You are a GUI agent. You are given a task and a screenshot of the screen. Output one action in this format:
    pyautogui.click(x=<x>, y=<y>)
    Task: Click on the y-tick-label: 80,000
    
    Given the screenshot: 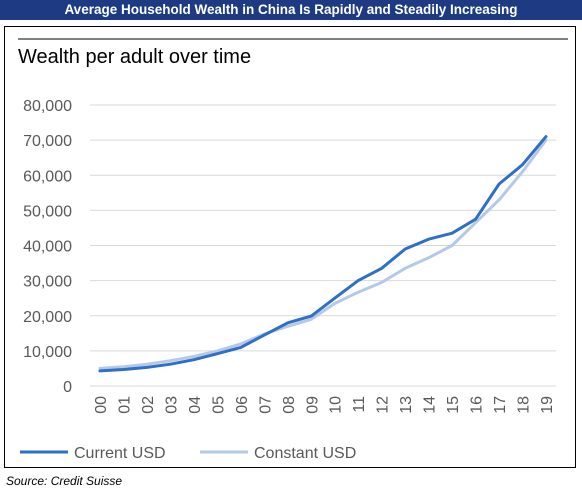 What is the action you would take?
    pyautogui.click(x=47, y=106)
    